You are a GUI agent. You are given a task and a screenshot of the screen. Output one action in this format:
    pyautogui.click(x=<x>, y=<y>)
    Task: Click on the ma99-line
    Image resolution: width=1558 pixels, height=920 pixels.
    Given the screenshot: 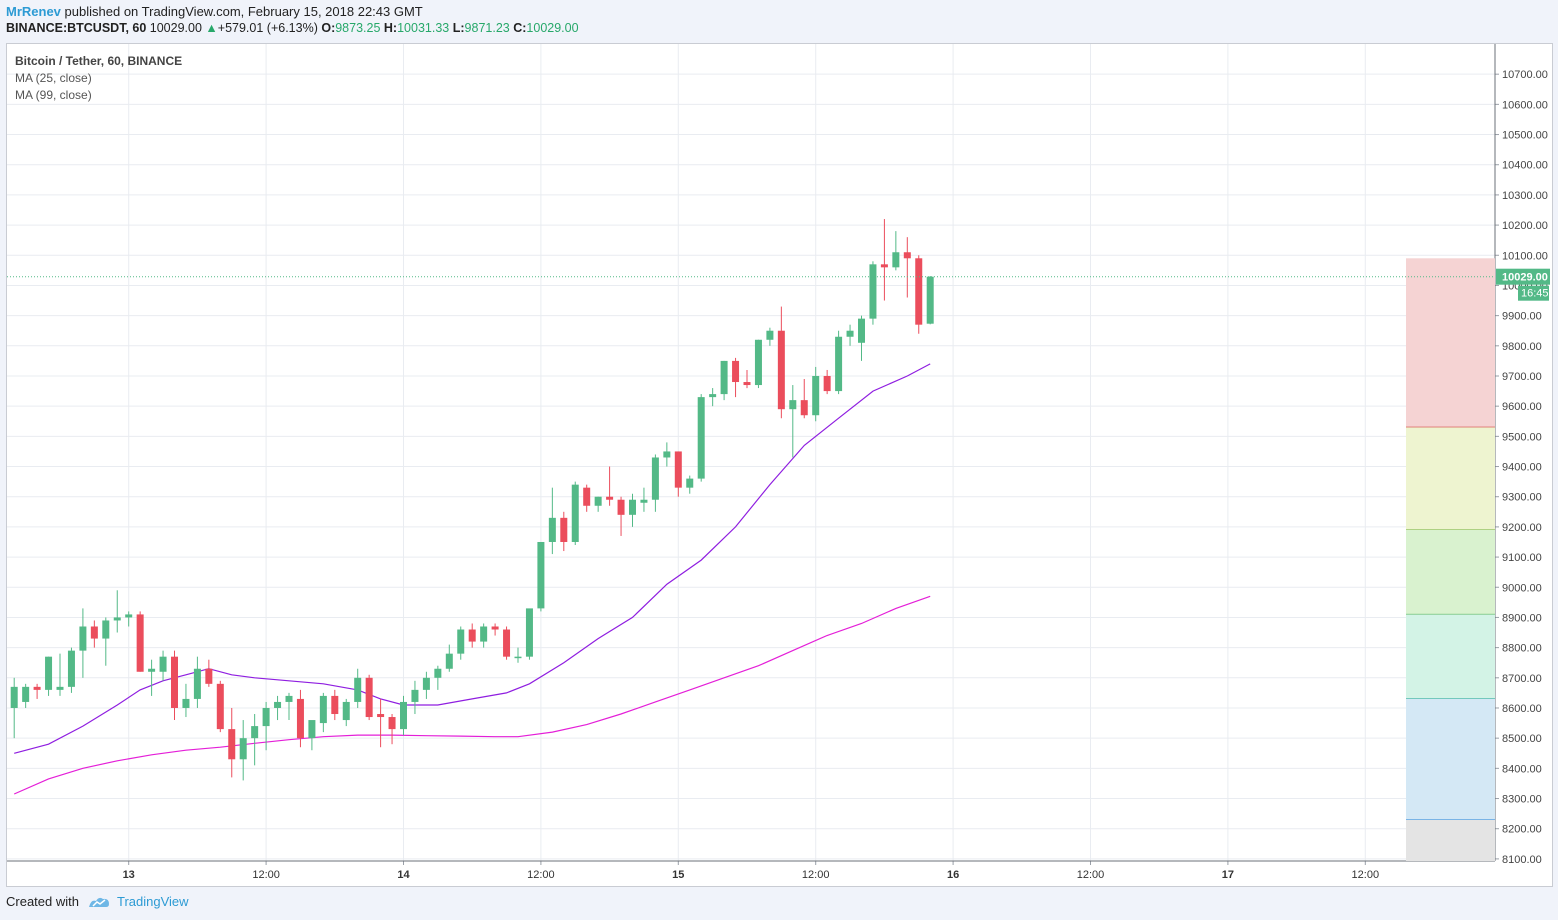 What is the action you would take?
    pyautogui.click(x=472, y=695)
    